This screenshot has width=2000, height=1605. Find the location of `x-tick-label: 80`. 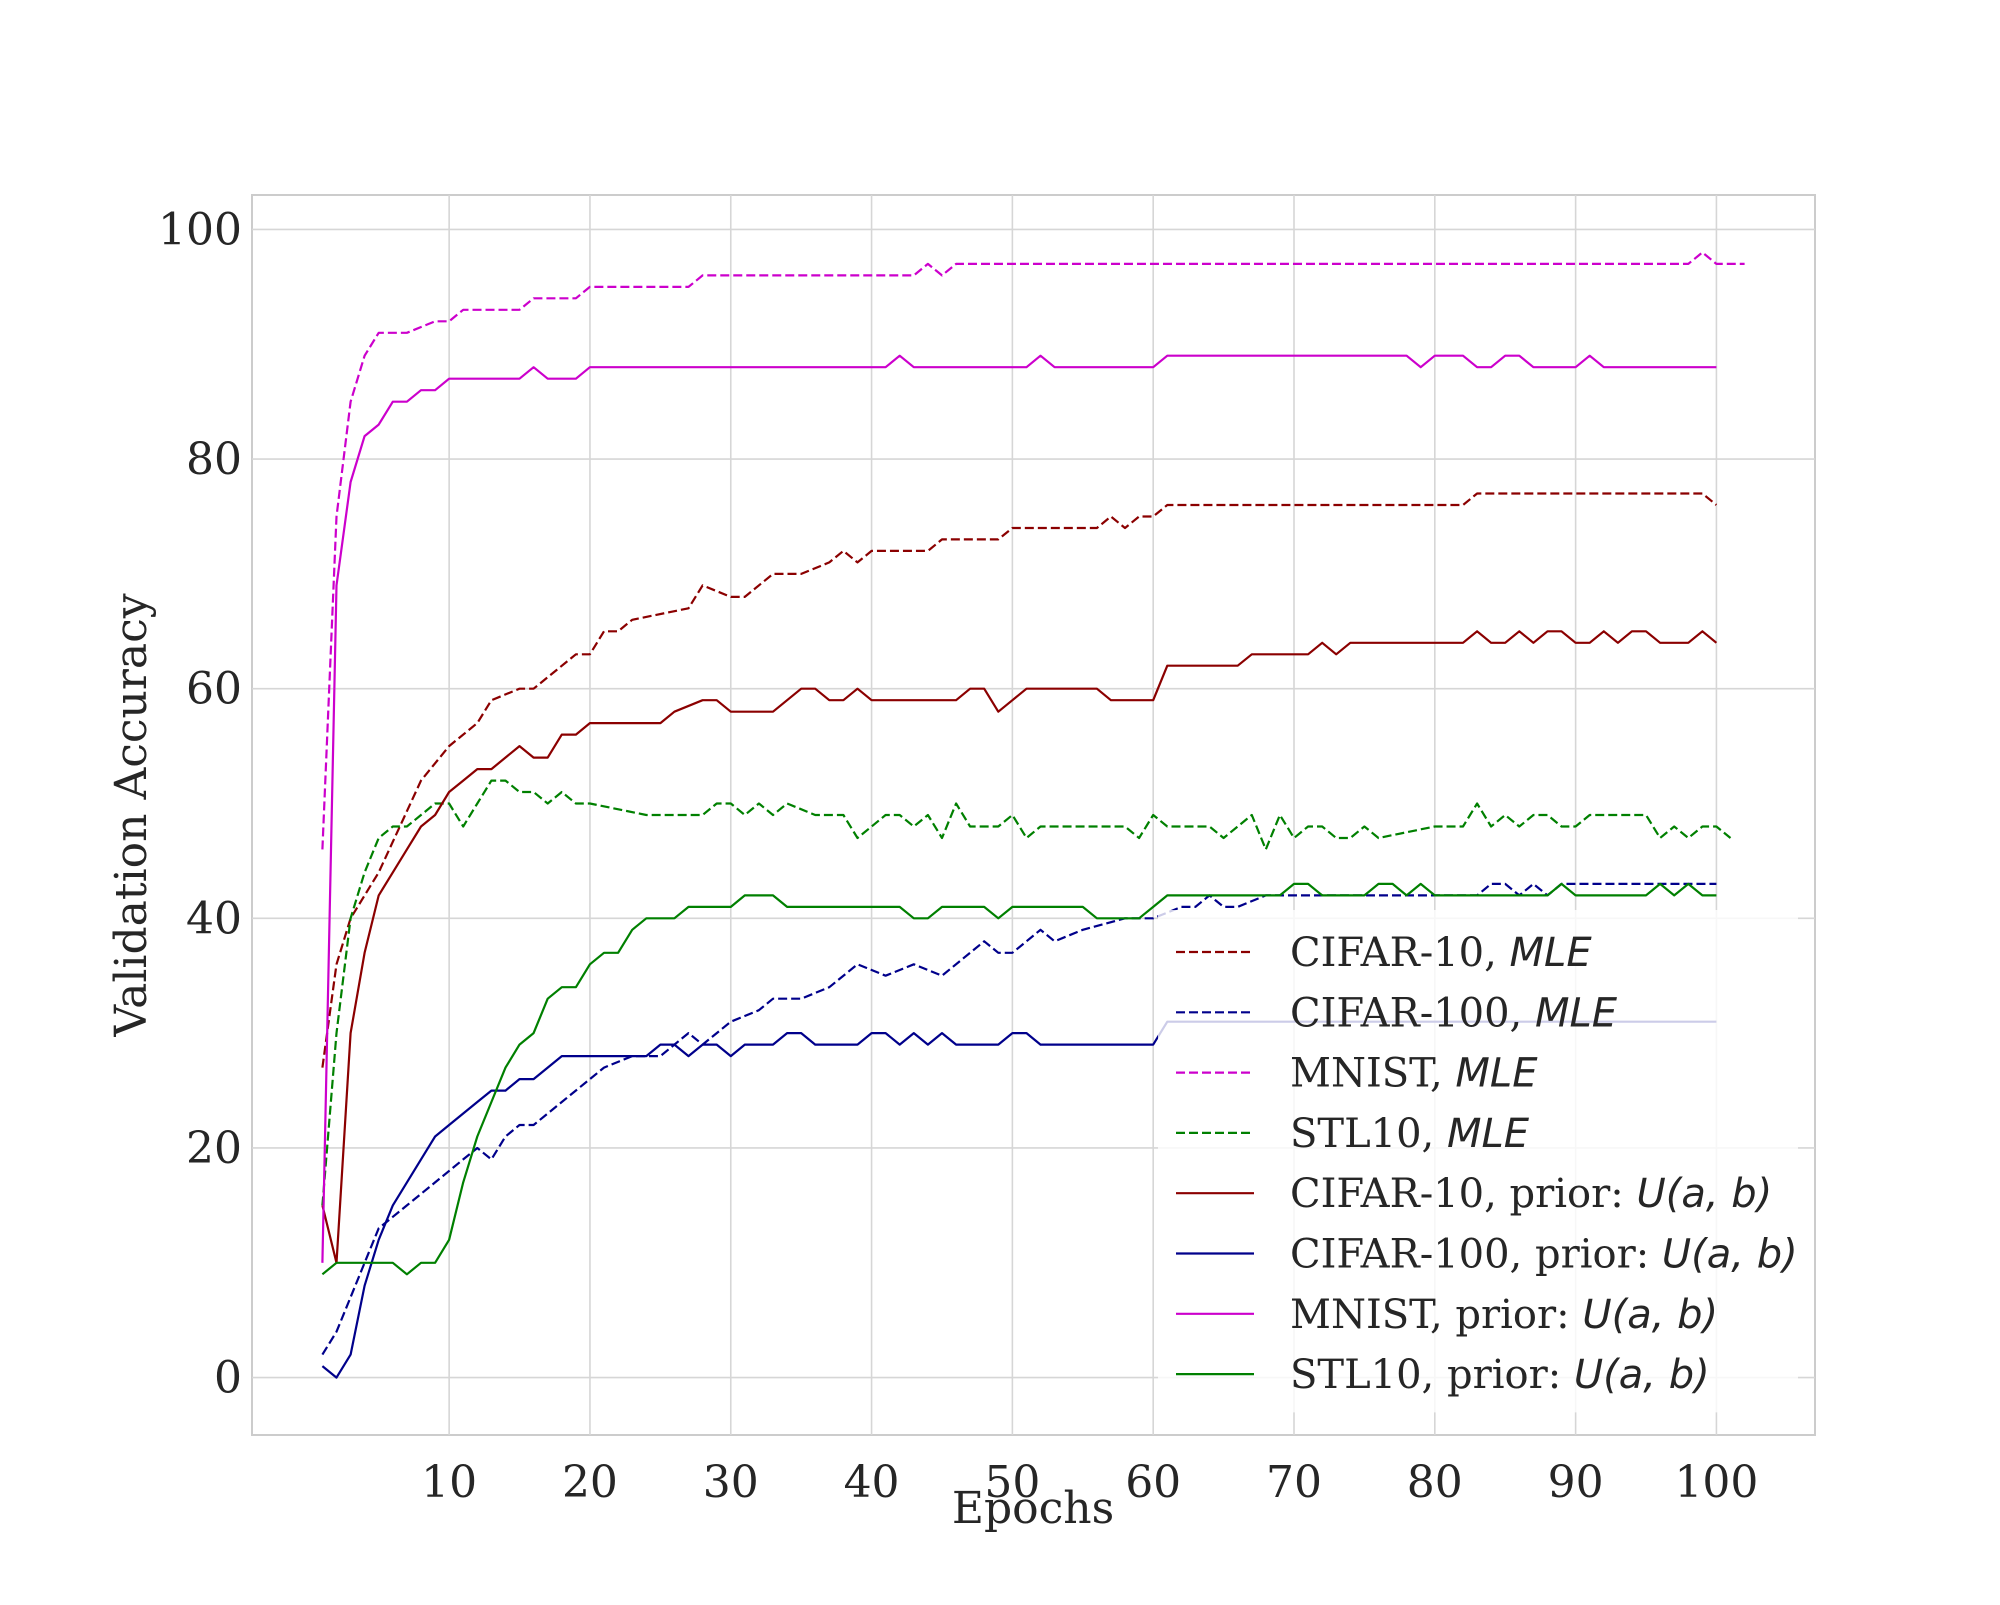

x-tick-label: 80 is located at coordinates (1435, 1482).